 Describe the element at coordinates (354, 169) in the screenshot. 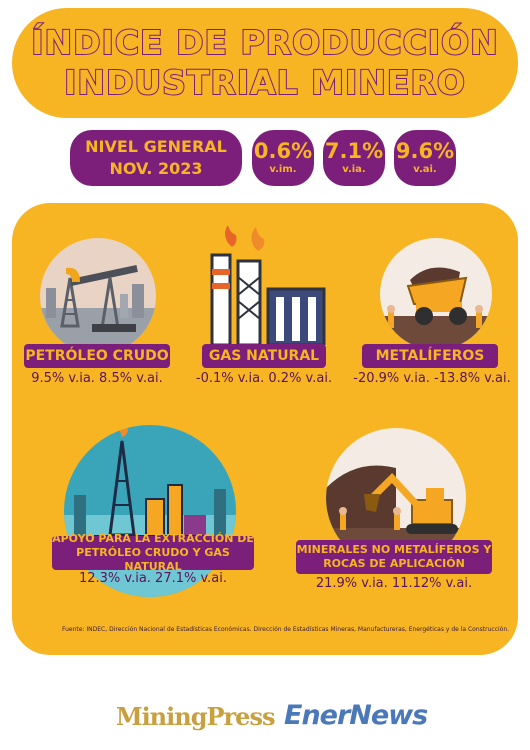

I see `stat-unit: v.ia.` at that location.